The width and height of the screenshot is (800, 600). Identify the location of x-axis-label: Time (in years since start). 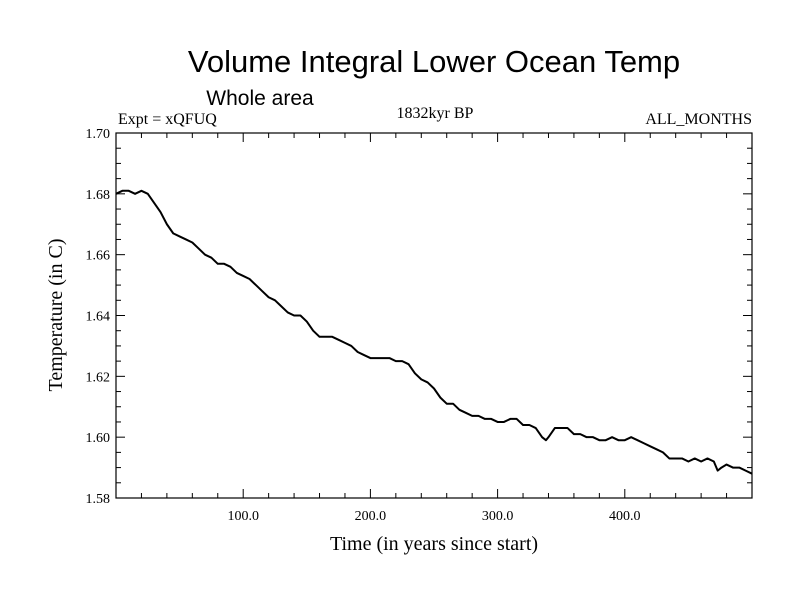
(434, 544).